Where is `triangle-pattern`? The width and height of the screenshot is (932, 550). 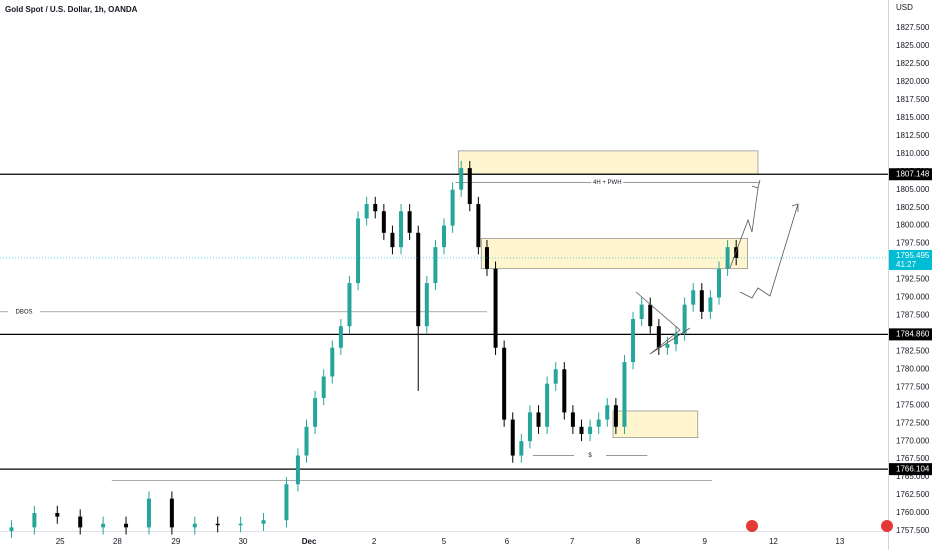
triangle-pattern is located at coordinates (663, 323).